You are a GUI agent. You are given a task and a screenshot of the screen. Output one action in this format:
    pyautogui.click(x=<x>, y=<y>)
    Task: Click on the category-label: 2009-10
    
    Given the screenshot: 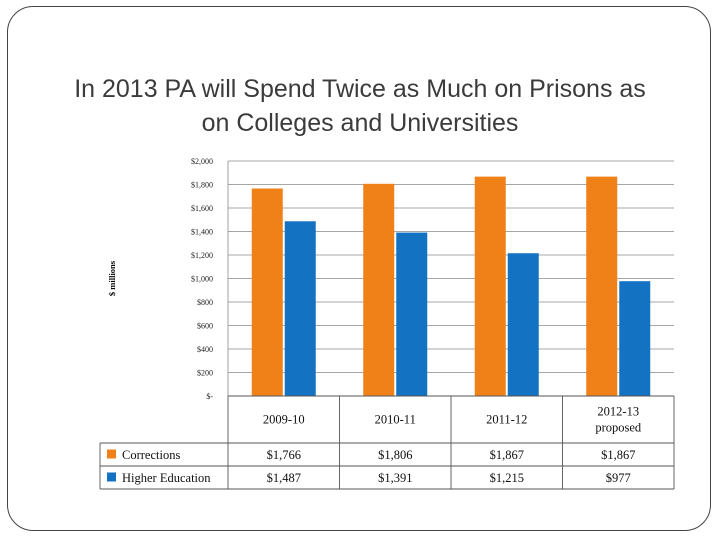 What is the action you would take?
    pyautogui.click(x=284, y=420)
    